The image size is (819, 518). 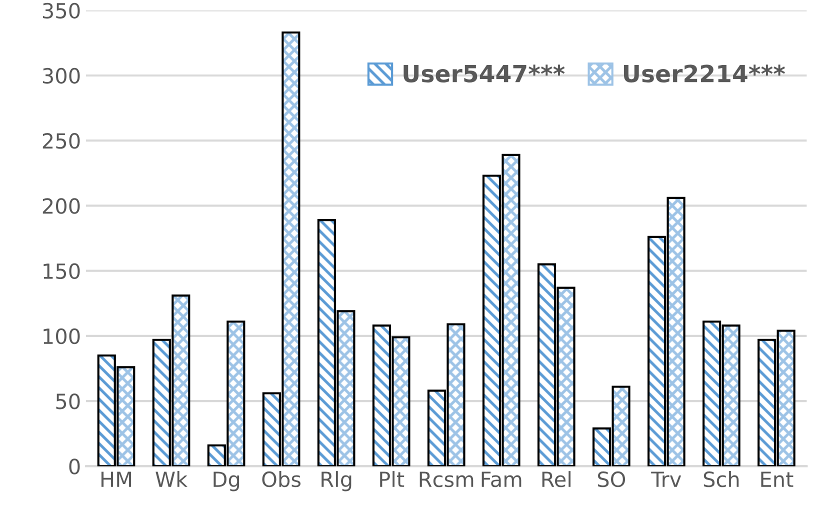 What do you see at coordinates (612, 479) in the screenshot?
I see `x-tick-label: SO` at bounding box center [612, 479].